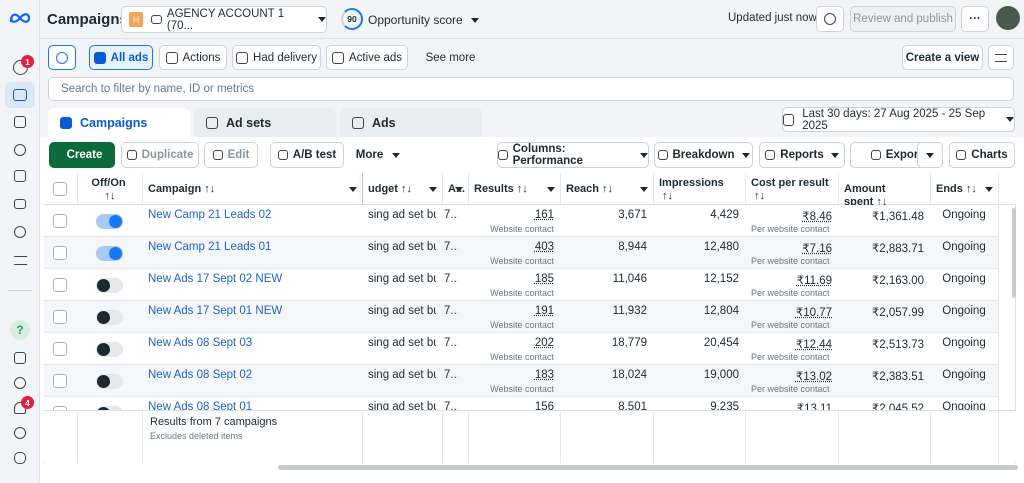  What do you see at coordinates (1014, 253) in the screenshot?
I see `vertical-scrollbar` at bounding box center [1014, 253].